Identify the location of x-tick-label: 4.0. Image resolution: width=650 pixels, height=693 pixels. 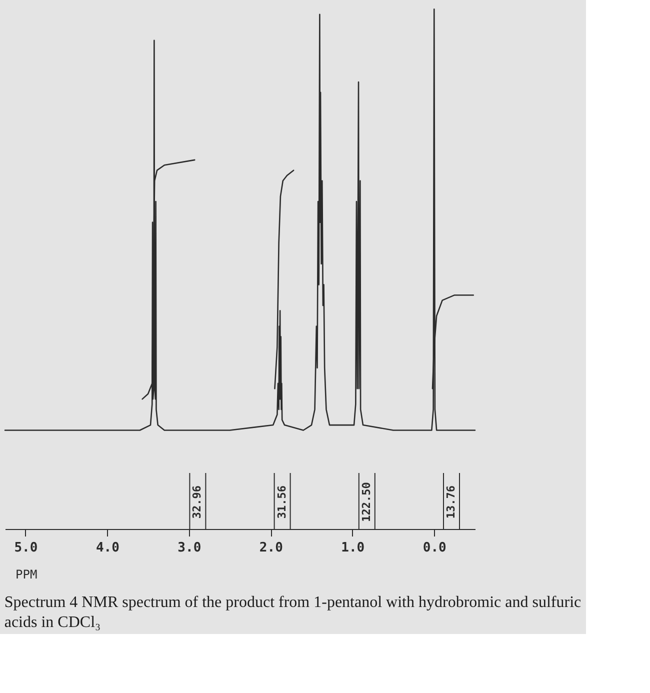
(108, 548).